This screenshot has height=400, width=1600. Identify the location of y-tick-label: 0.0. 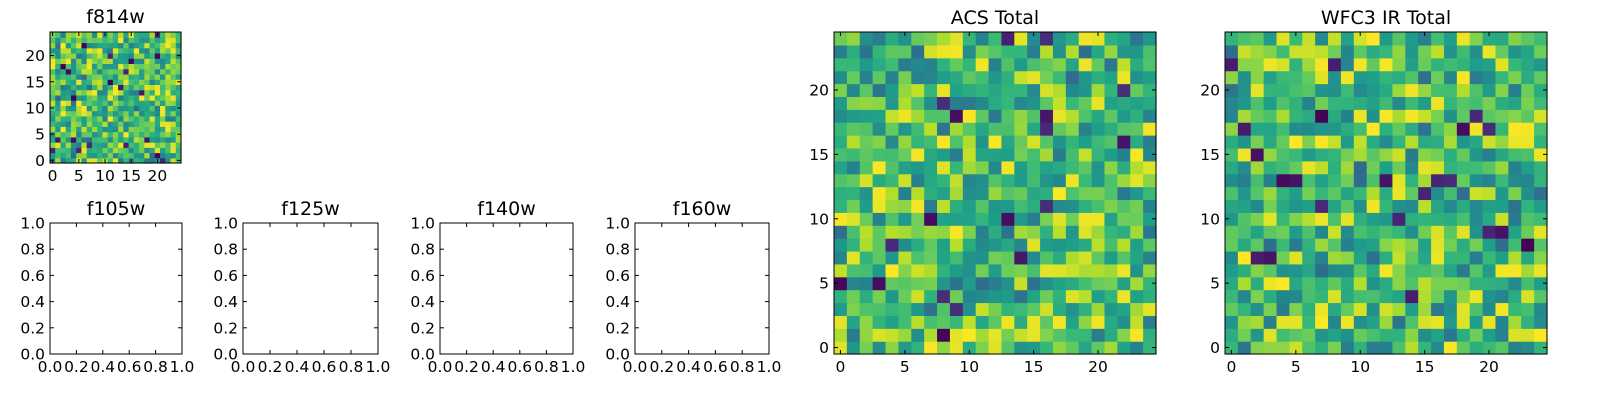
(32, 355).